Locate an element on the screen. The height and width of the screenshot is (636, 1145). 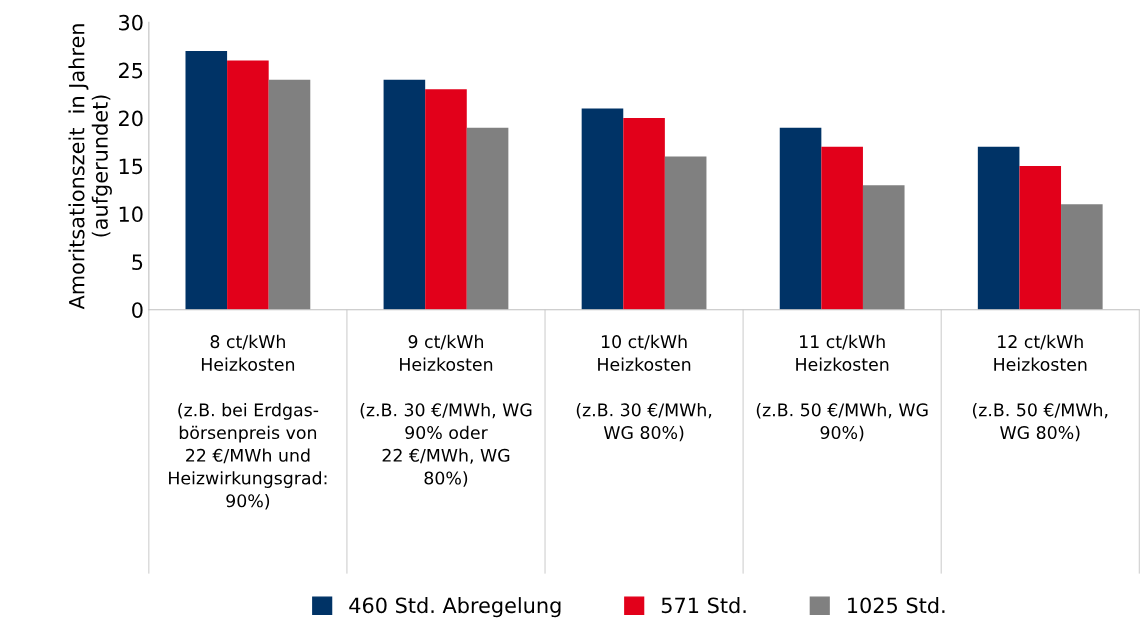
y-tick-label: 0 is located at coordinates (137, 310).